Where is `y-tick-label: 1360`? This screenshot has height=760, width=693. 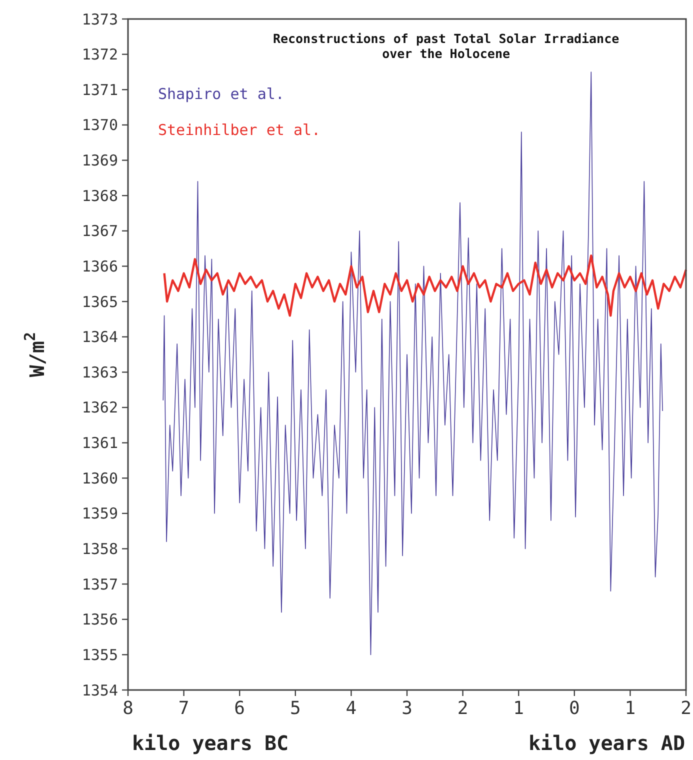 y-tick-label: 1360 is located at coordinates (100, 478).